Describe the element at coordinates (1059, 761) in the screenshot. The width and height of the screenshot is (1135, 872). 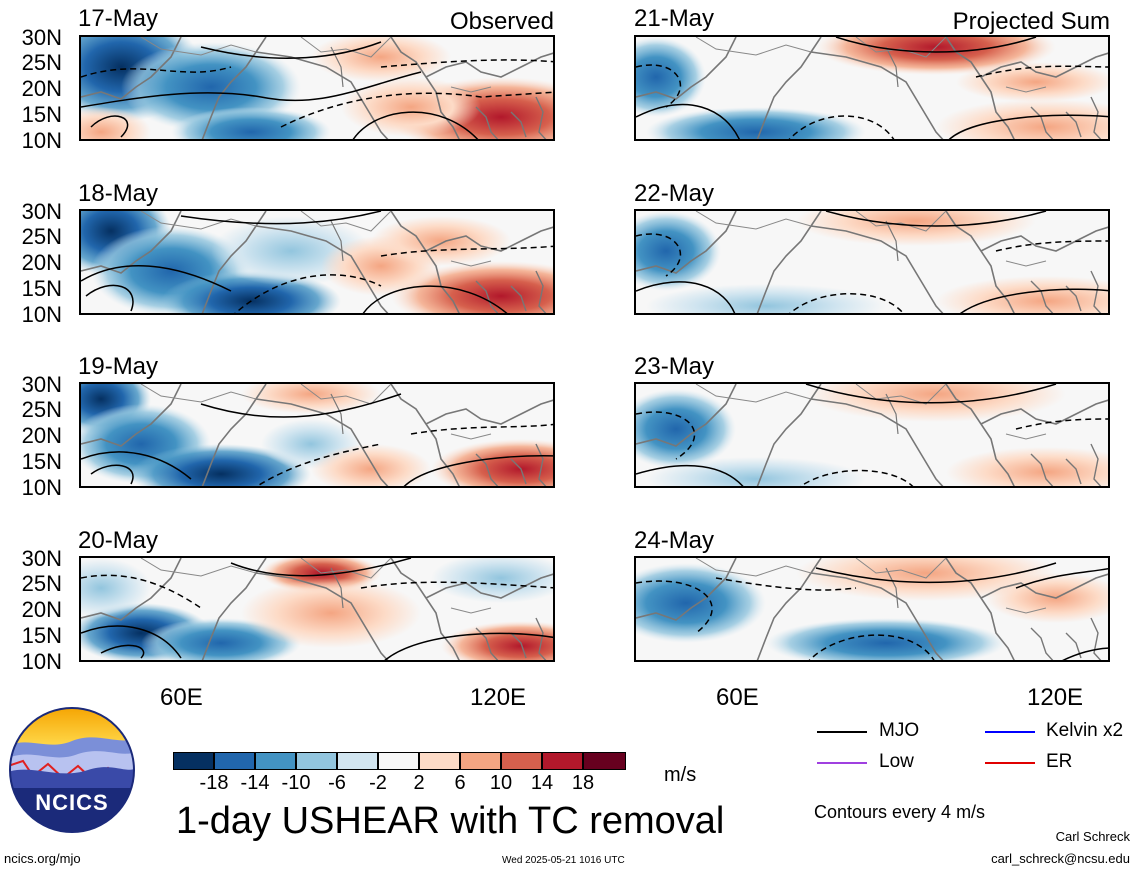
I see `legend-label: ER` at that location.